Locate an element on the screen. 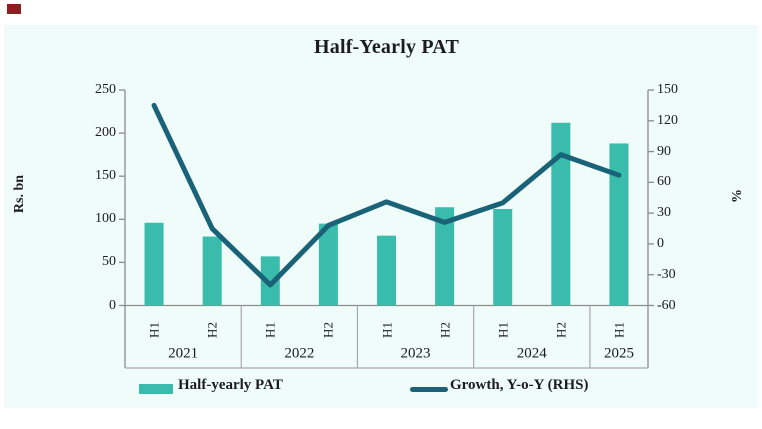 The image size is (762, 429). left-axis-tick-label: 250 is located at coordinates (105, 89).